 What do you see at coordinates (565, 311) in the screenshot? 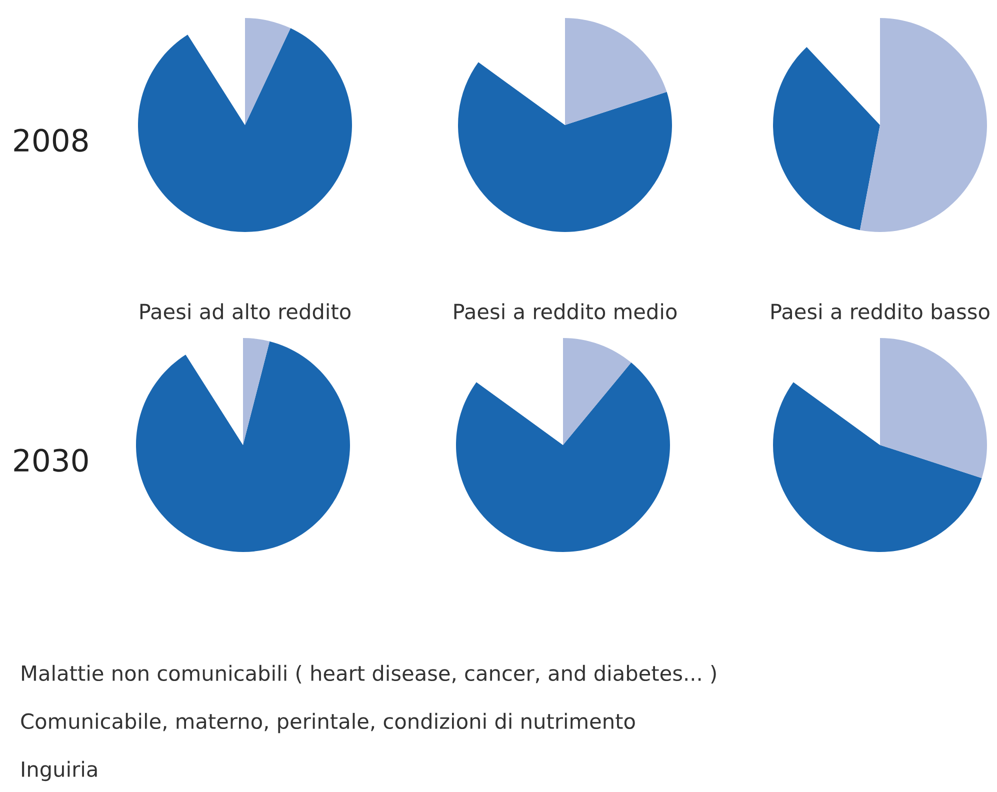
I see `text: Paesi a reddito medio` at bounding box center [565, 311].